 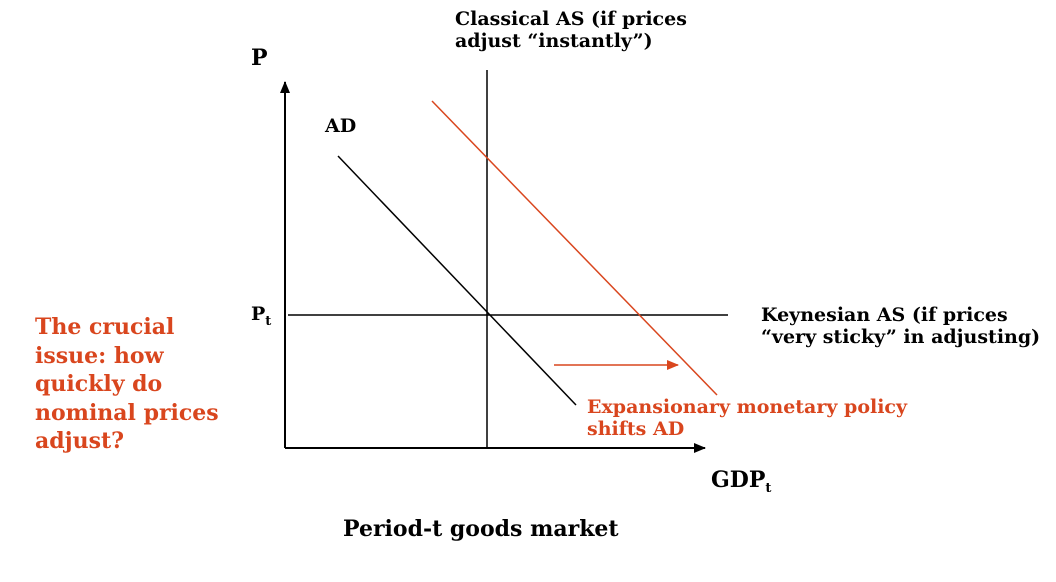 I want to click on keynesian-as-label-line2: “very sticky” in adjusting), so click(x=901, y=337).